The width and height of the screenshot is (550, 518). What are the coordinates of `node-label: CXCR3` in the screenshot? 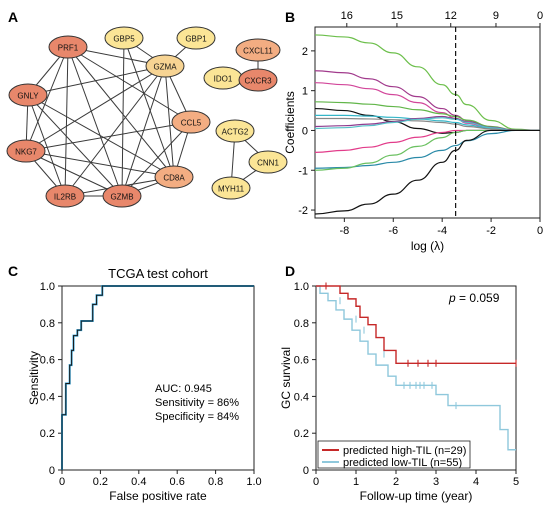 It's located at (258, 81).